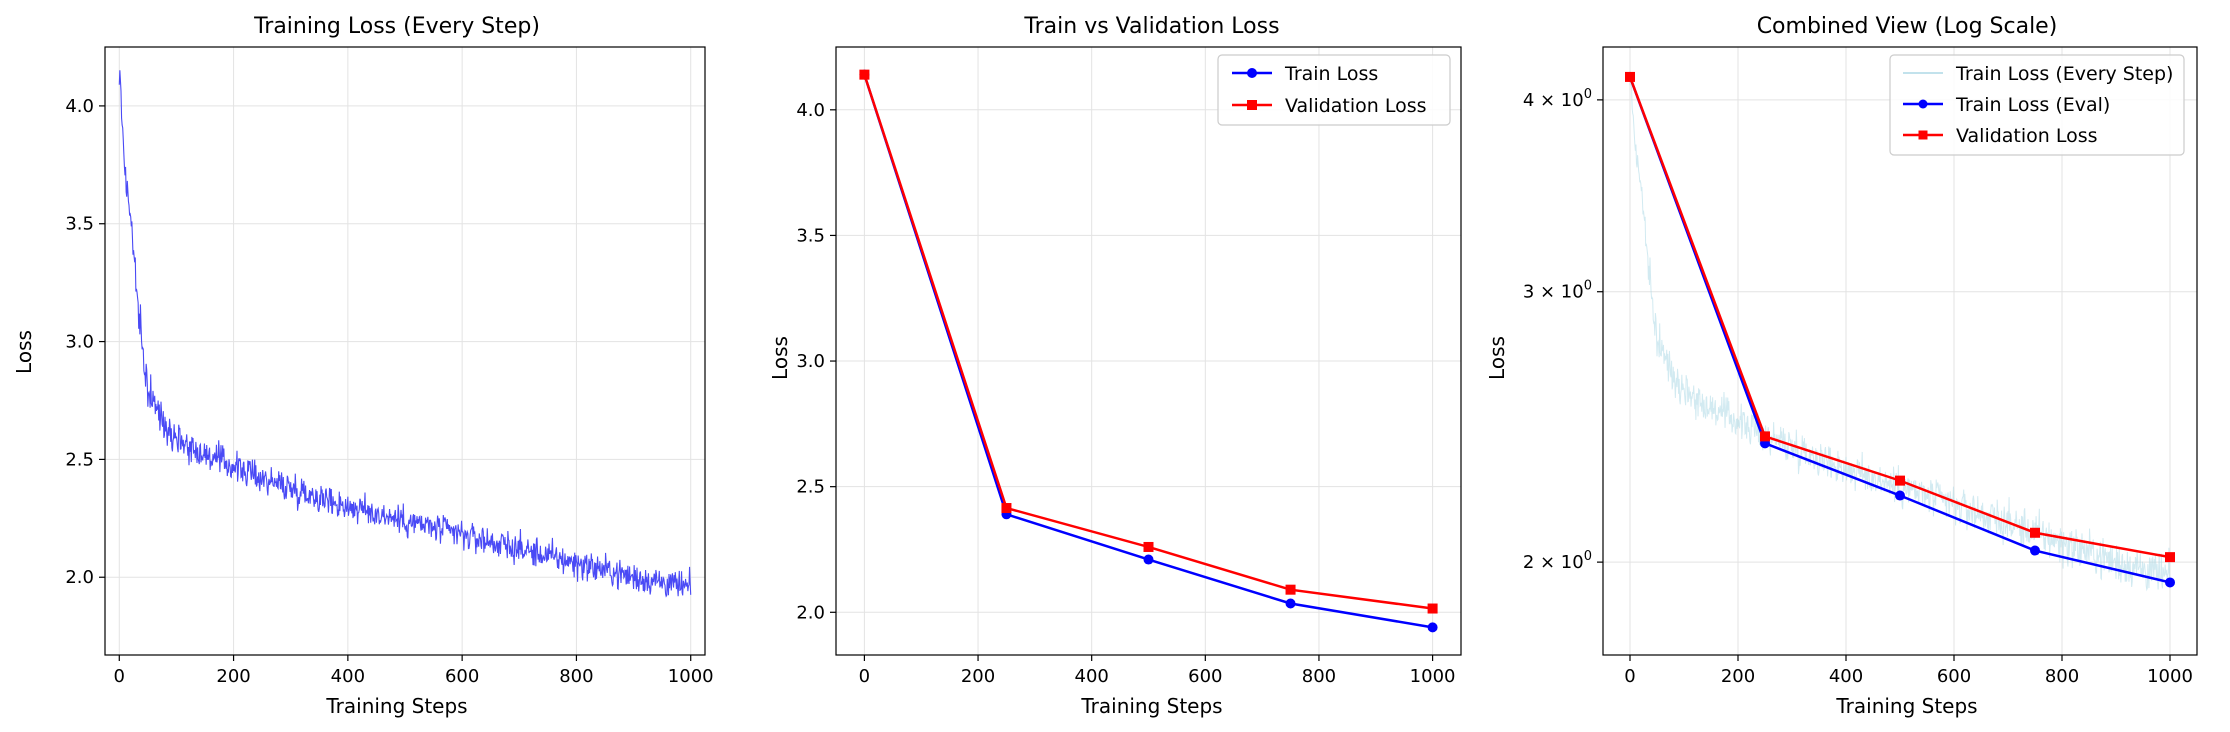 The image size is (2230, 732). What do you see at coordinates (1331, 74) in the screenshot?
I see `legend-label-train-loss: Train Loss` at bounding box center [1331, 74].